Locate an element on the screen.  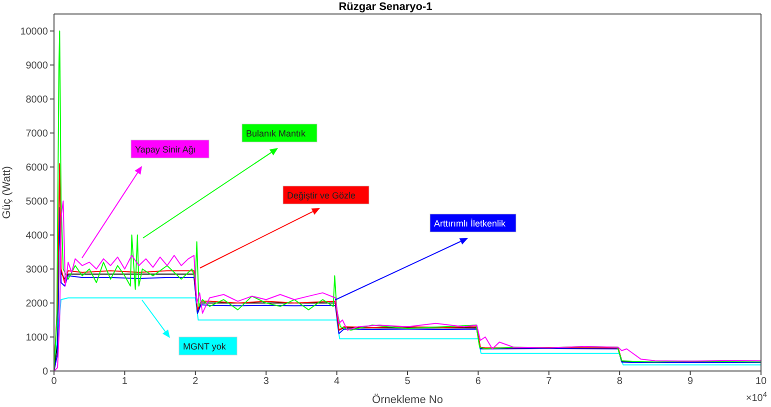
x-tick-label: 1 is located at coordinates (125, 382).